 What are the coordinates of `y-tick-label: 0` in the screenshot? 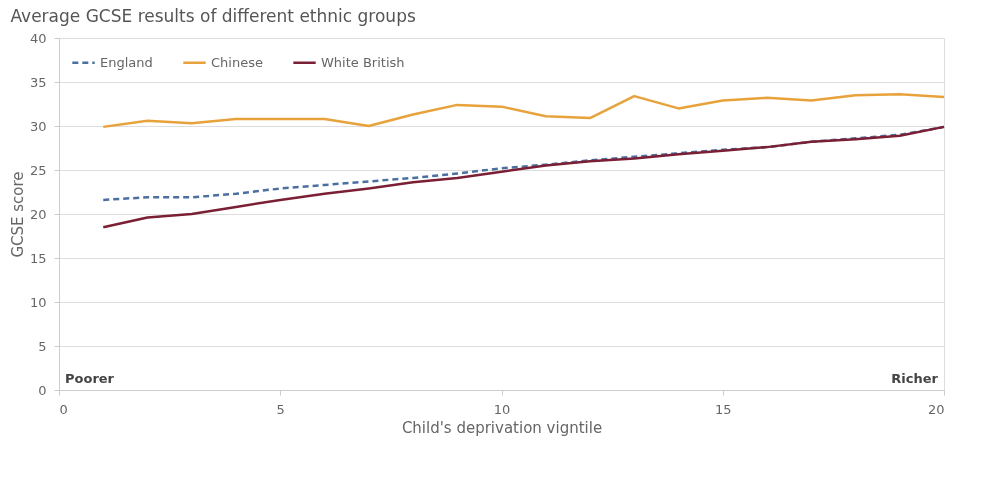 It's located at (42, 390).